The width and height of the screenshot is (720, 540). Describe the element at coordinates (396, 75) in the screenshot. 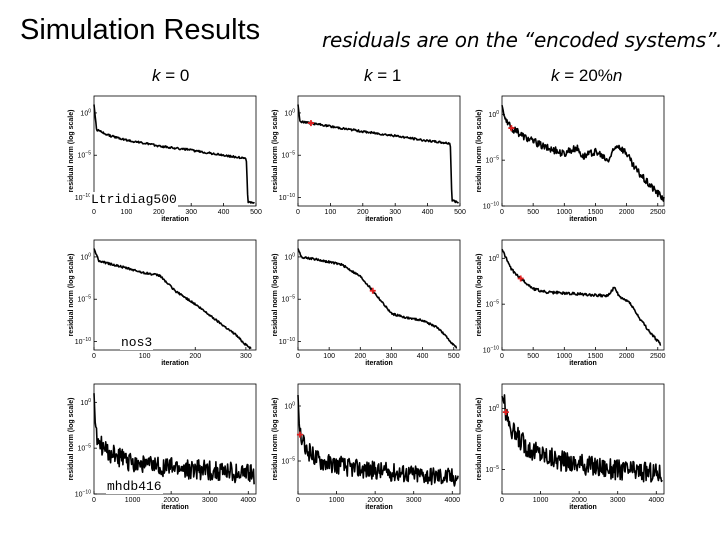

I see `column-header-value: 1` at that location.